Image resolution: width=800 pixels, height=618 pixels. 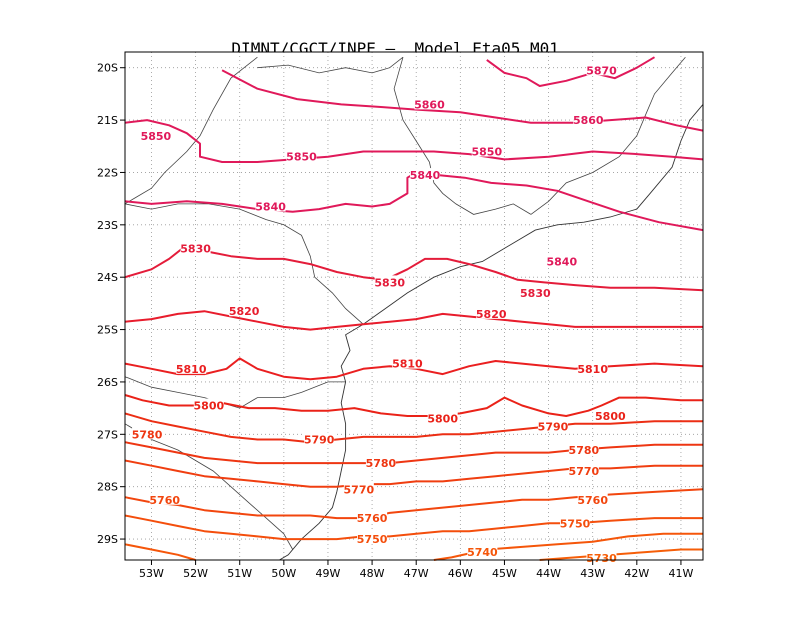 I want to click on lon-tick-label: 44W, so click(x=548, y=573).